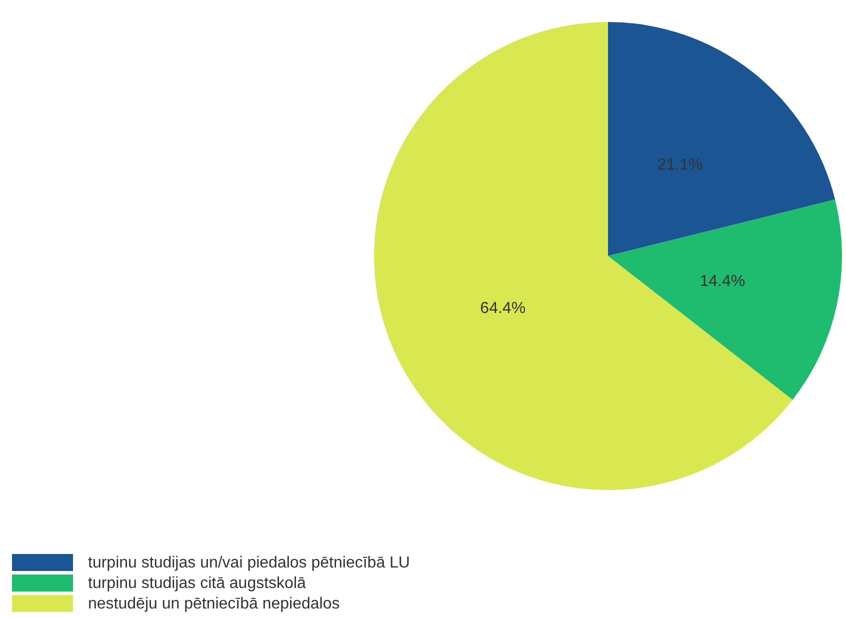 This screenshot has height=617, width=846. I want to click on legend-label: nestudēju un pētniecībā nepiedalos, so click(214, 604).